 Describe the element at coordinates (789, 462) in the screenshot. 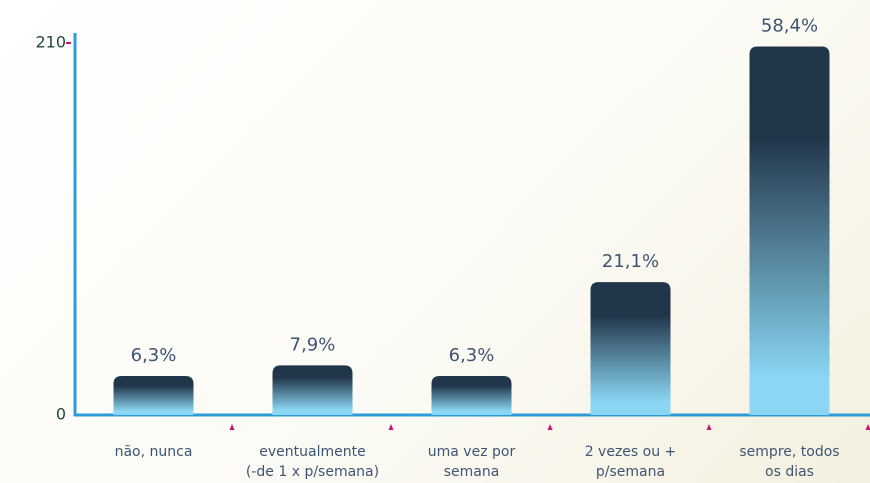

I see `x-tick-label: sempre, todos os dias` at that location.